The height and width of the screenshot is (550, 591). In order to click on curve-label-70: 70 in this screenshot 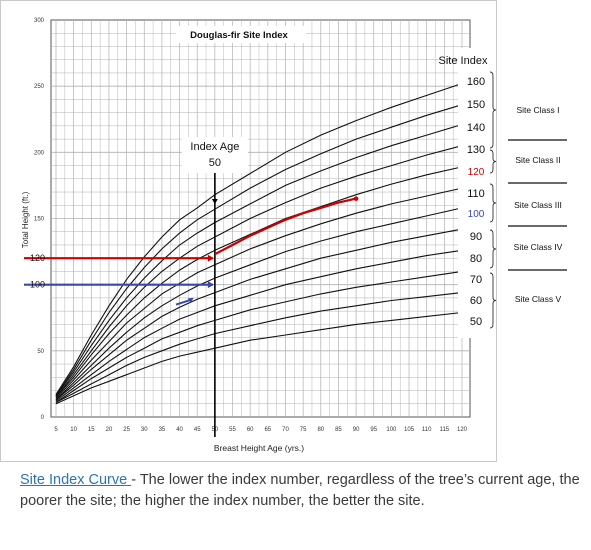, I will do `click(476, 280)`.